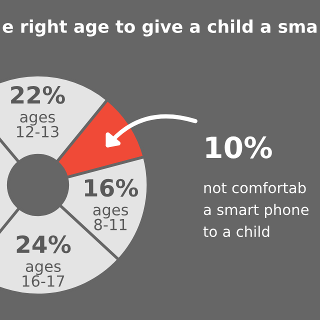 The width and height of the screenshot is (320, 320). I want to click on data-label: 16%, so click(111, 187).